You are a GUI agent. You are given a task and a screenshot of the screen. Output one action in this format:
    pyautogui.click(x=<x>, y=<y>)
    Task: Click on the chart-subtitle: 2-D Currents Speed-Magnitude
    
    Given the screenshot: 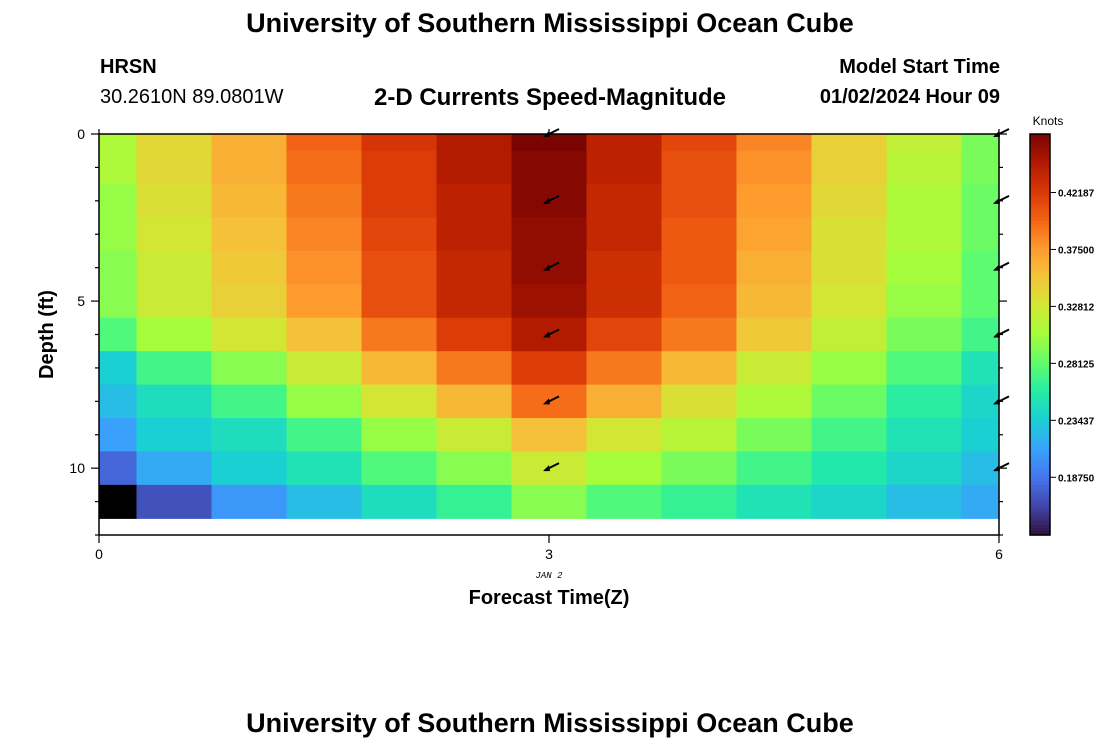 What is the action you would take?
    pyautogui.click(x=550, y=97)
    